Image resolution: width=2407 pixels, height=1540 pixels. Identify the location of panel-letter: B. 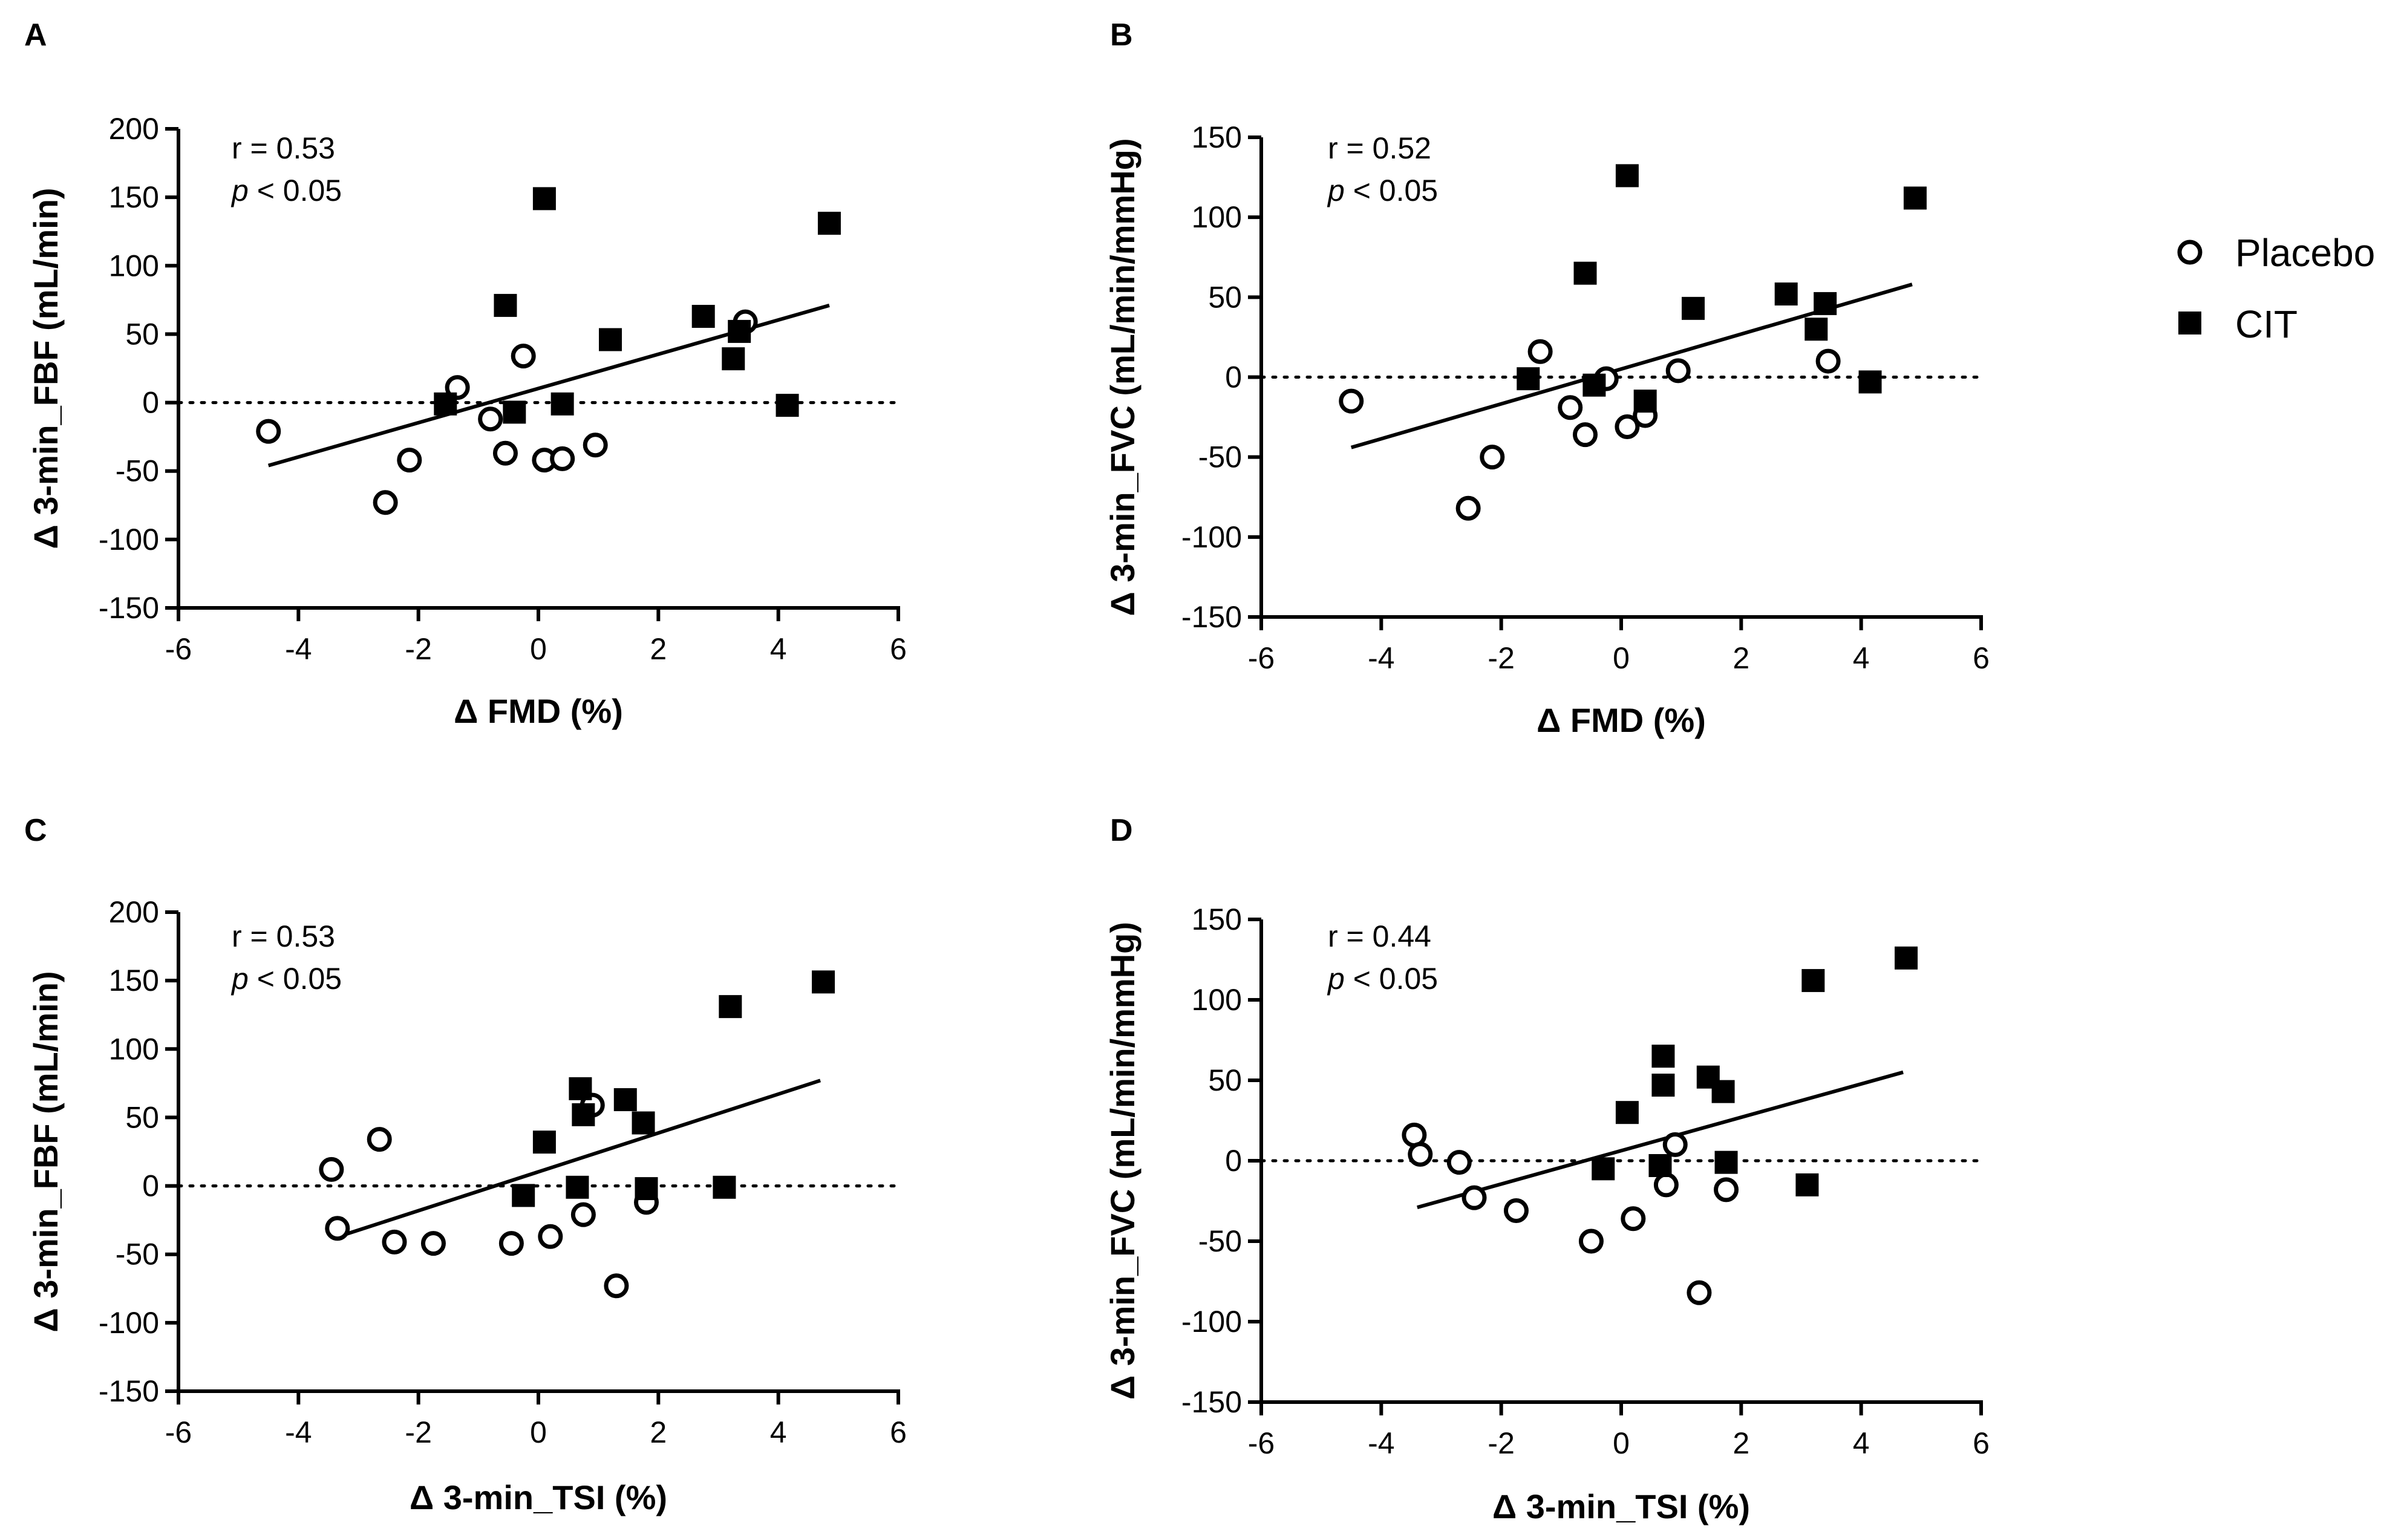
(1121, 35).